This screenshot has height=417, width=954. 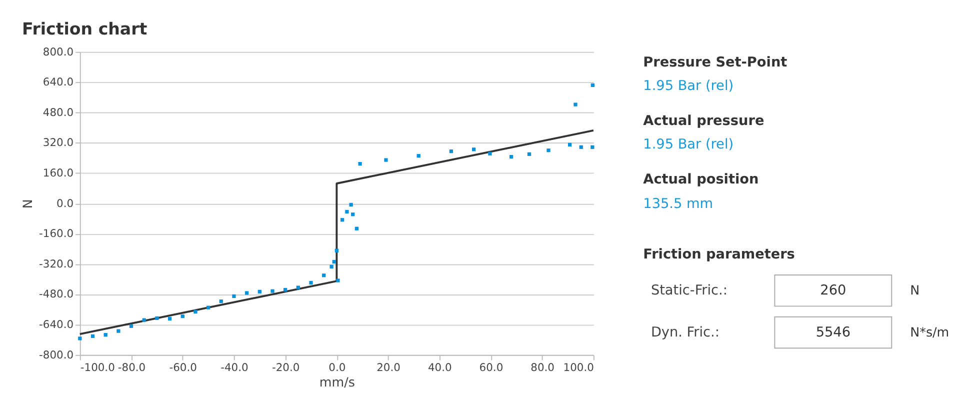 I want to click on text: Actual position, so click(x=701, y=179).